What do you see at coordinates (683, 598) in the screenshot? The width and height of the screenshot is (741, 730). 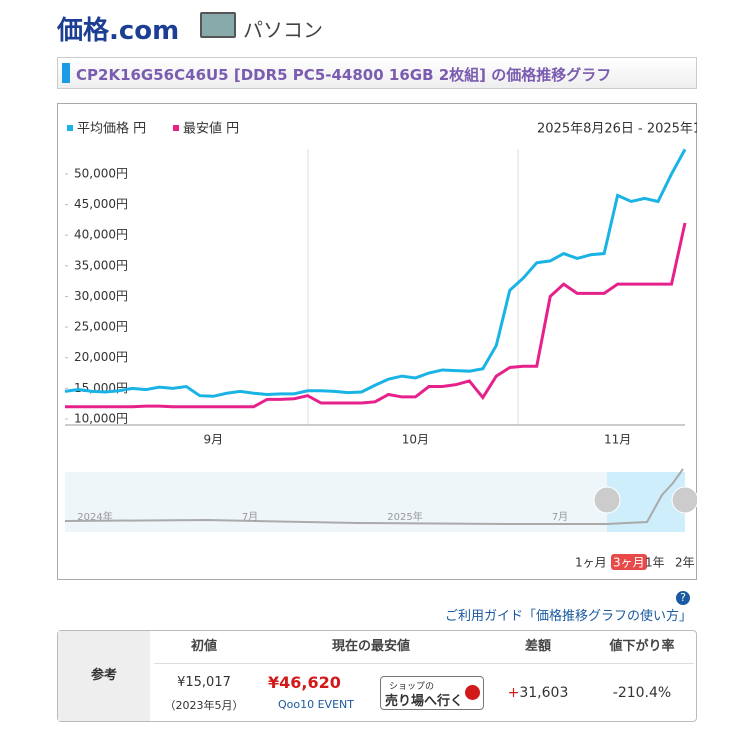 I see `help-icon: ?` at bounding box center [683, 598].